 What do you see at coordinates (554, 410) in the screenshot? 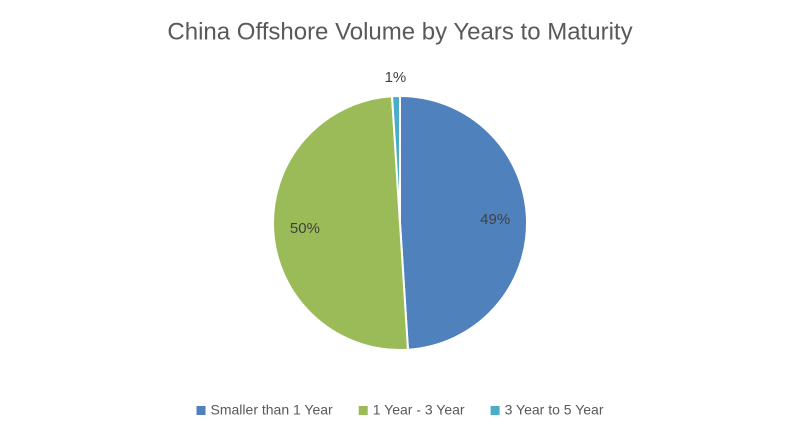
I see `legend-label: 3 Year to 5 Year` at bounding box center [554, 410].